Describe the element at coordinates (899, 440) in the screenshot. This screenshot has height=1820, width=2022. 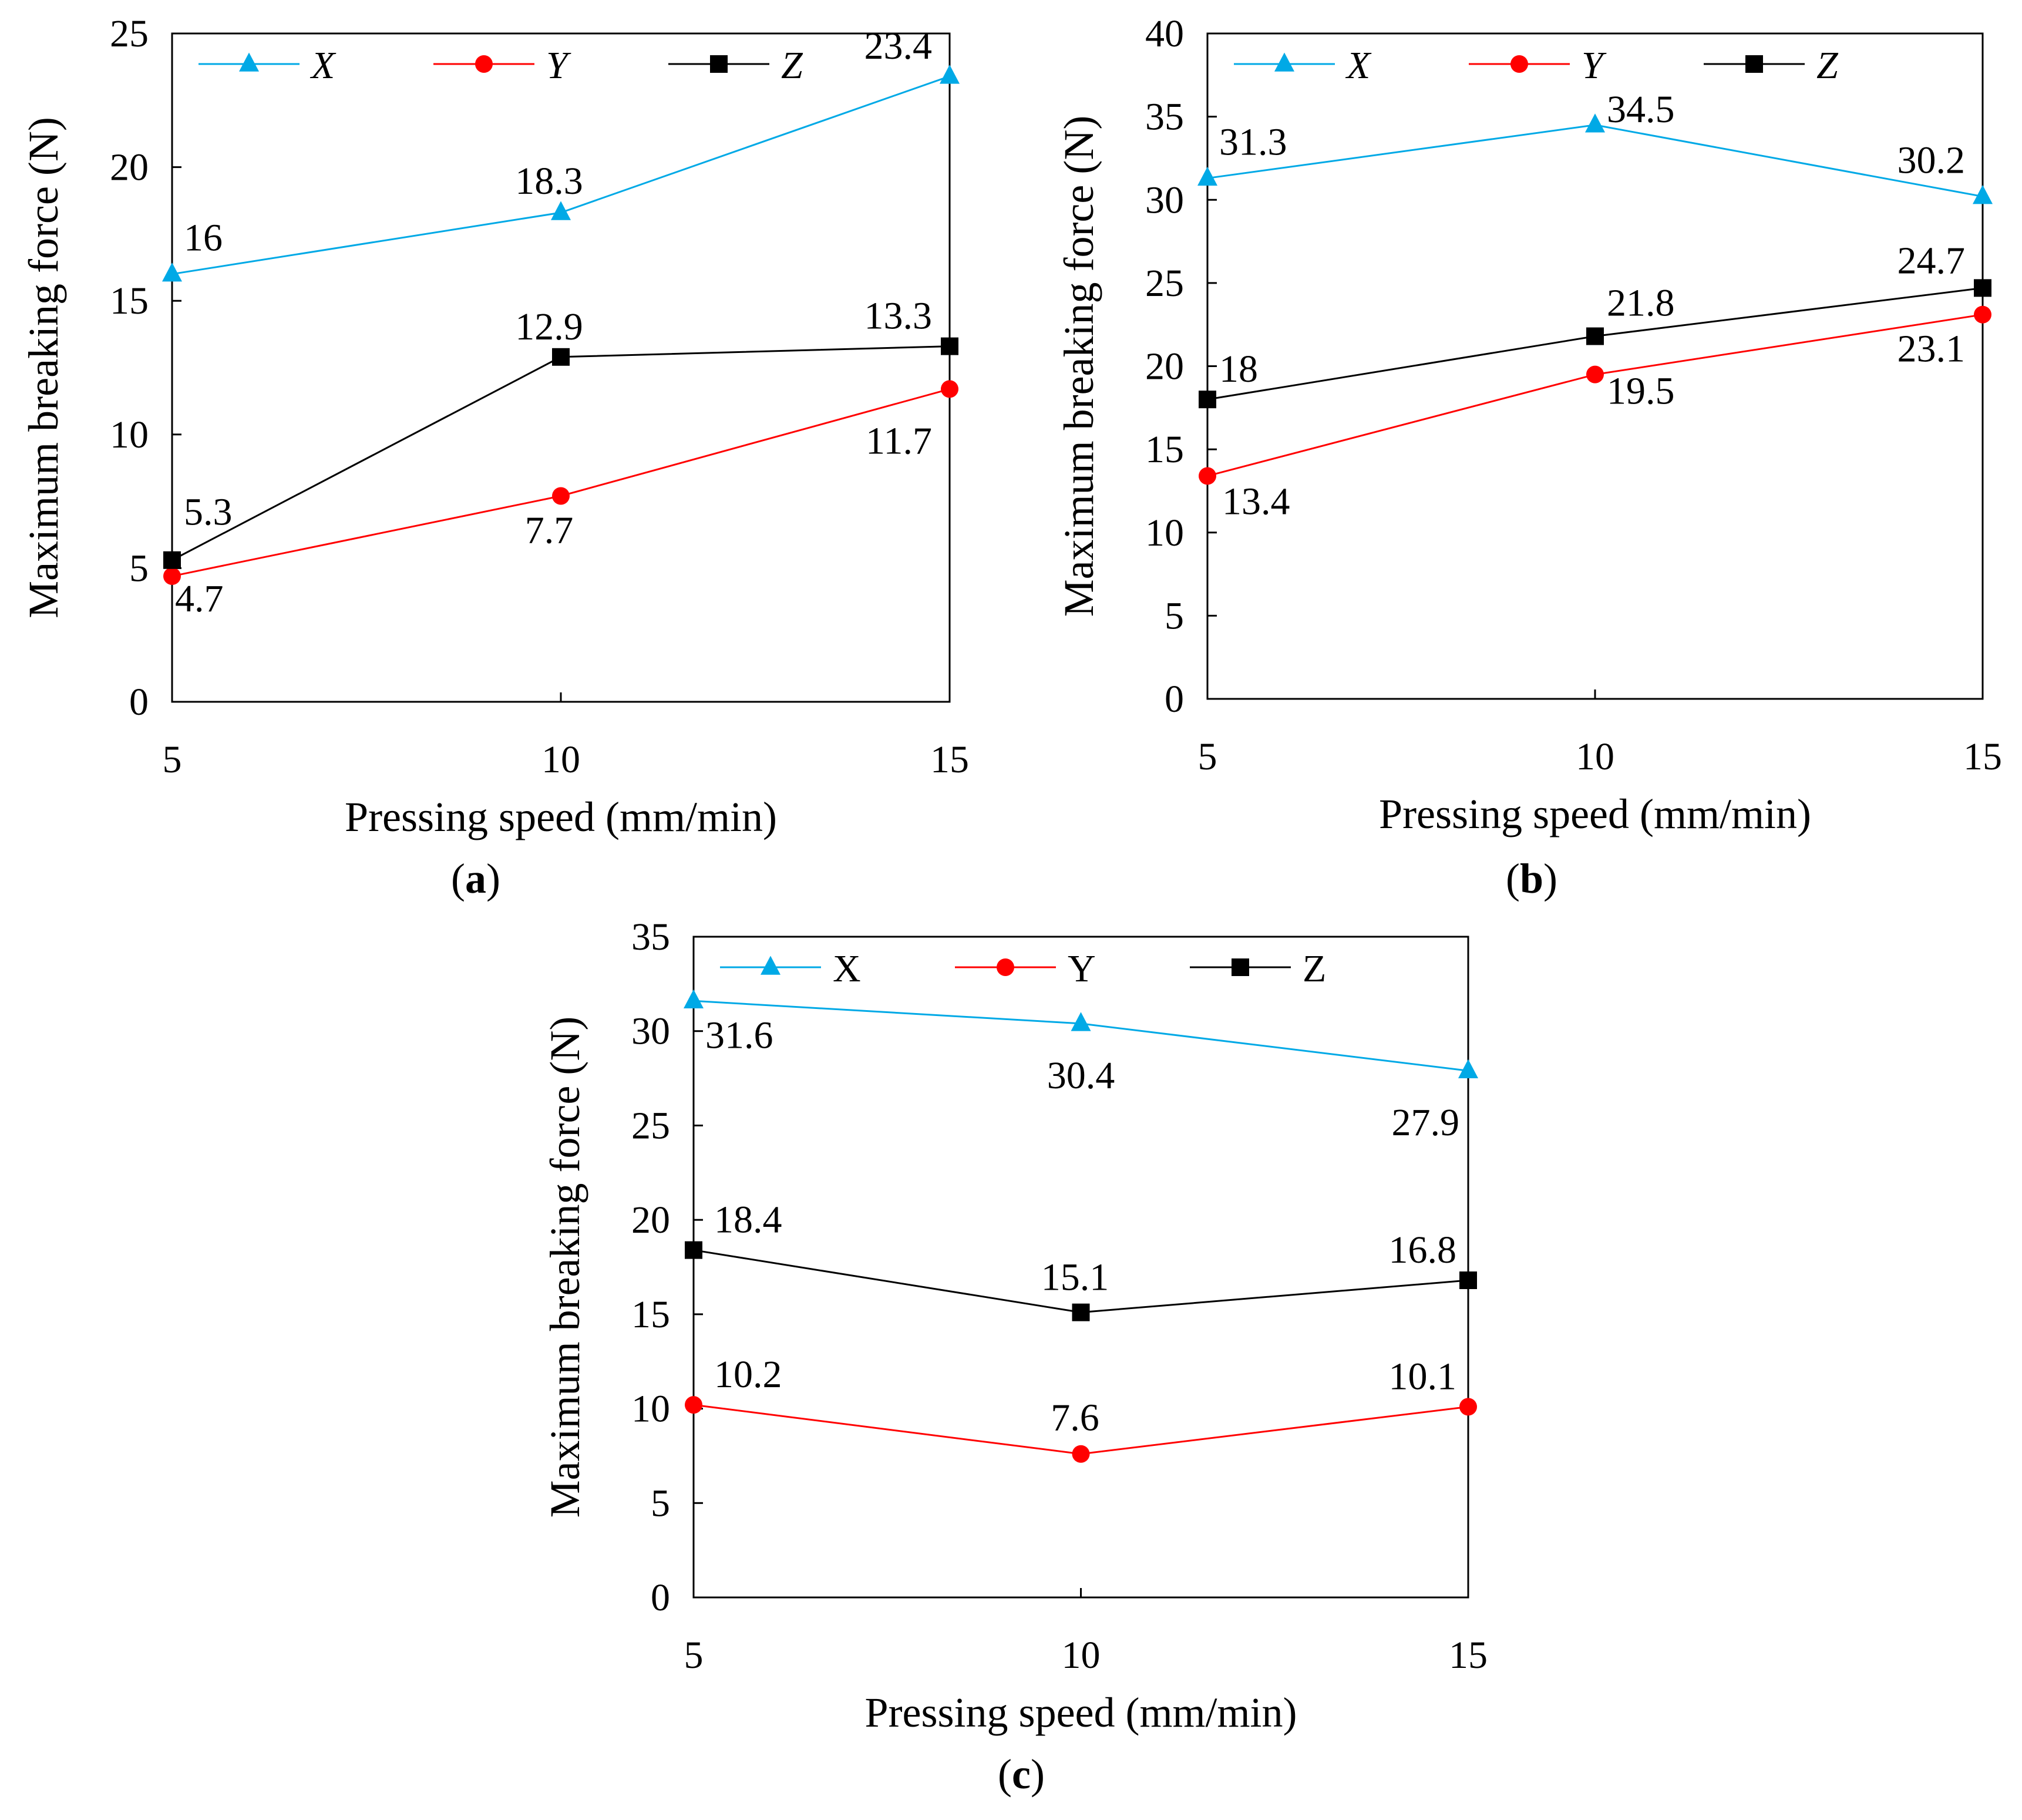
I see `data-label: 11.7` at that location.